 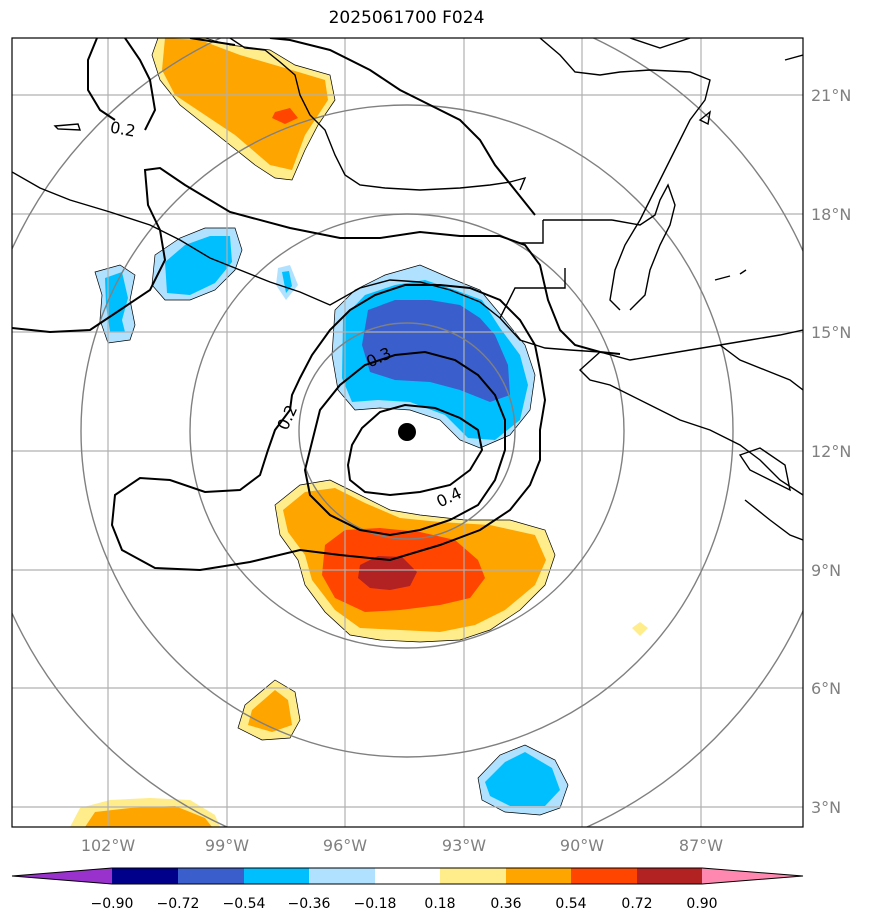 I want to click on negative-anomaly-core, so click(x=433, y=356).